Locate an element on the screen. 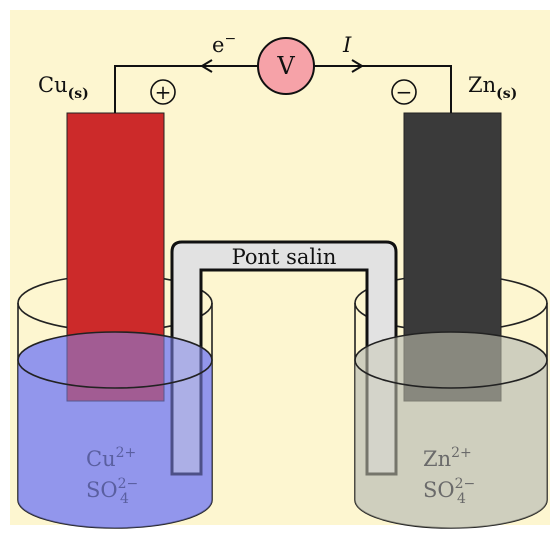 The width and height of the screenshot is (557, 540). voltmeter-icon: V is located at coordinates (286, 66).